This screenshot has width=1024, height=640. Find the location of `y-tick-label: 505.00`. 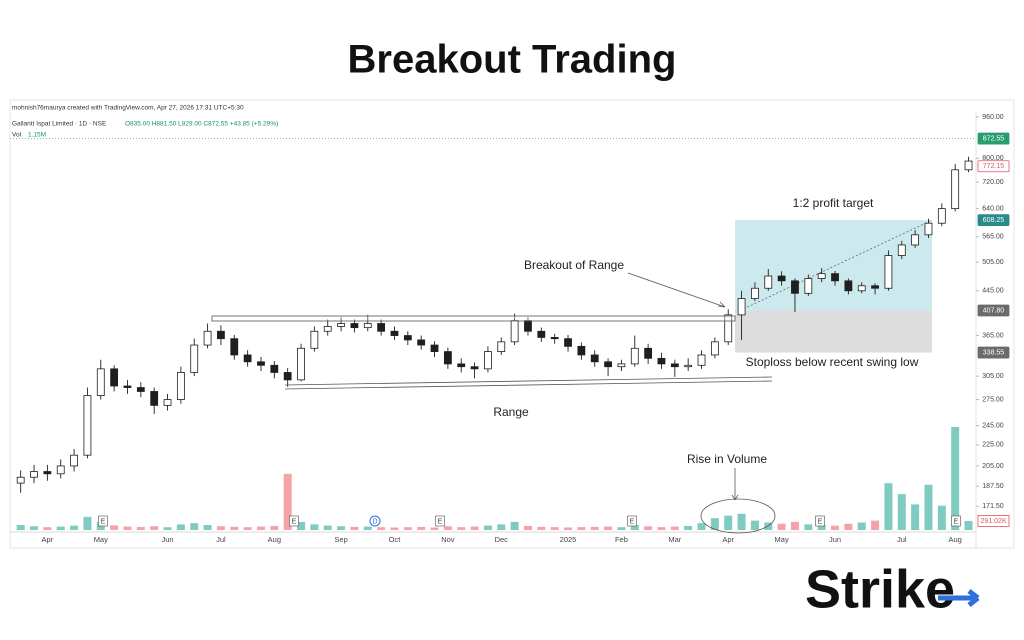

y-tick-label: 505.00 is located at coordinates (993, 262).